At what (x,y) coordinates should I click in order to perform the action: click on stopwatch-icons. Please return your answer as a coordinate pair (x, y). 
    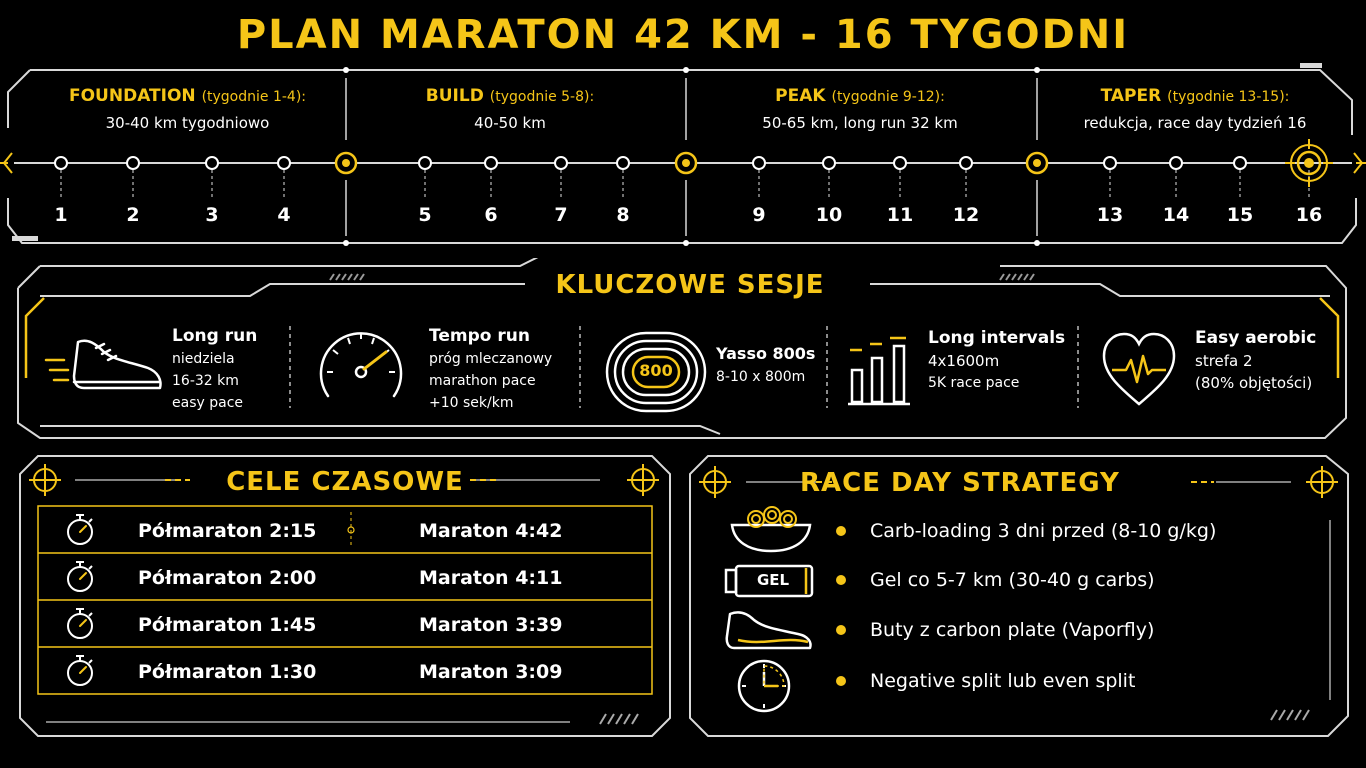
    Looking at the image, I should click on (80, 600).